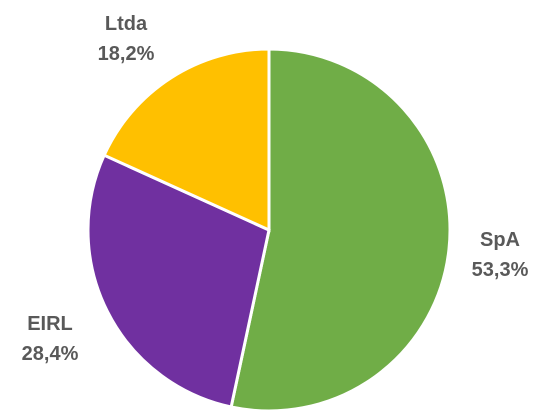  I want to click on pie-slice-ltda, so click(186, 140).